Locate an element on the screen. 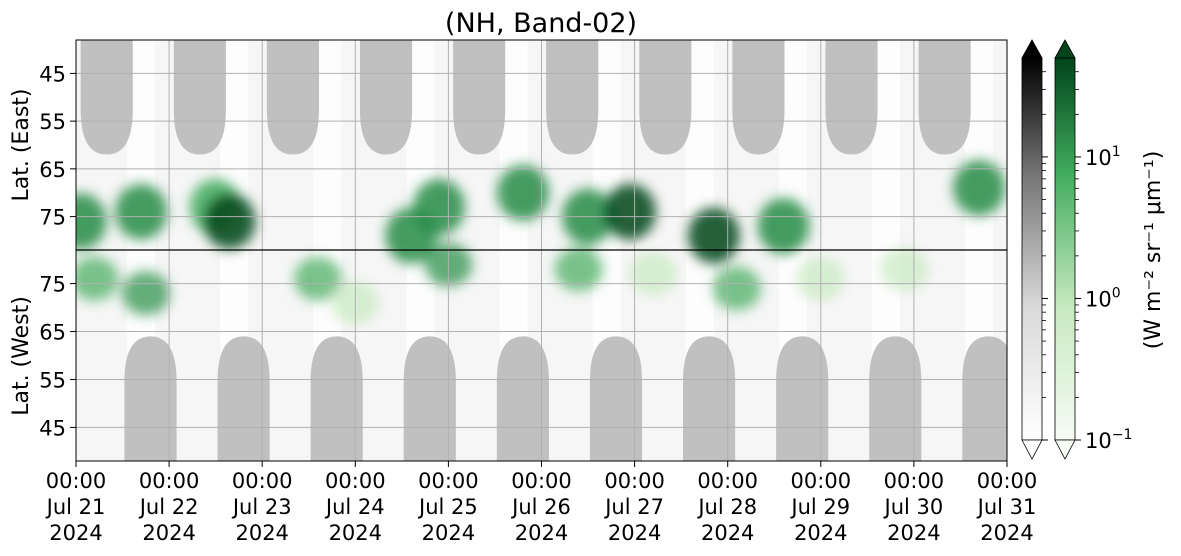 Image resolution: width=1181 pixels, height=556 pixels. colorbar-greens-extend-top is located at coordinates (1065, 49).